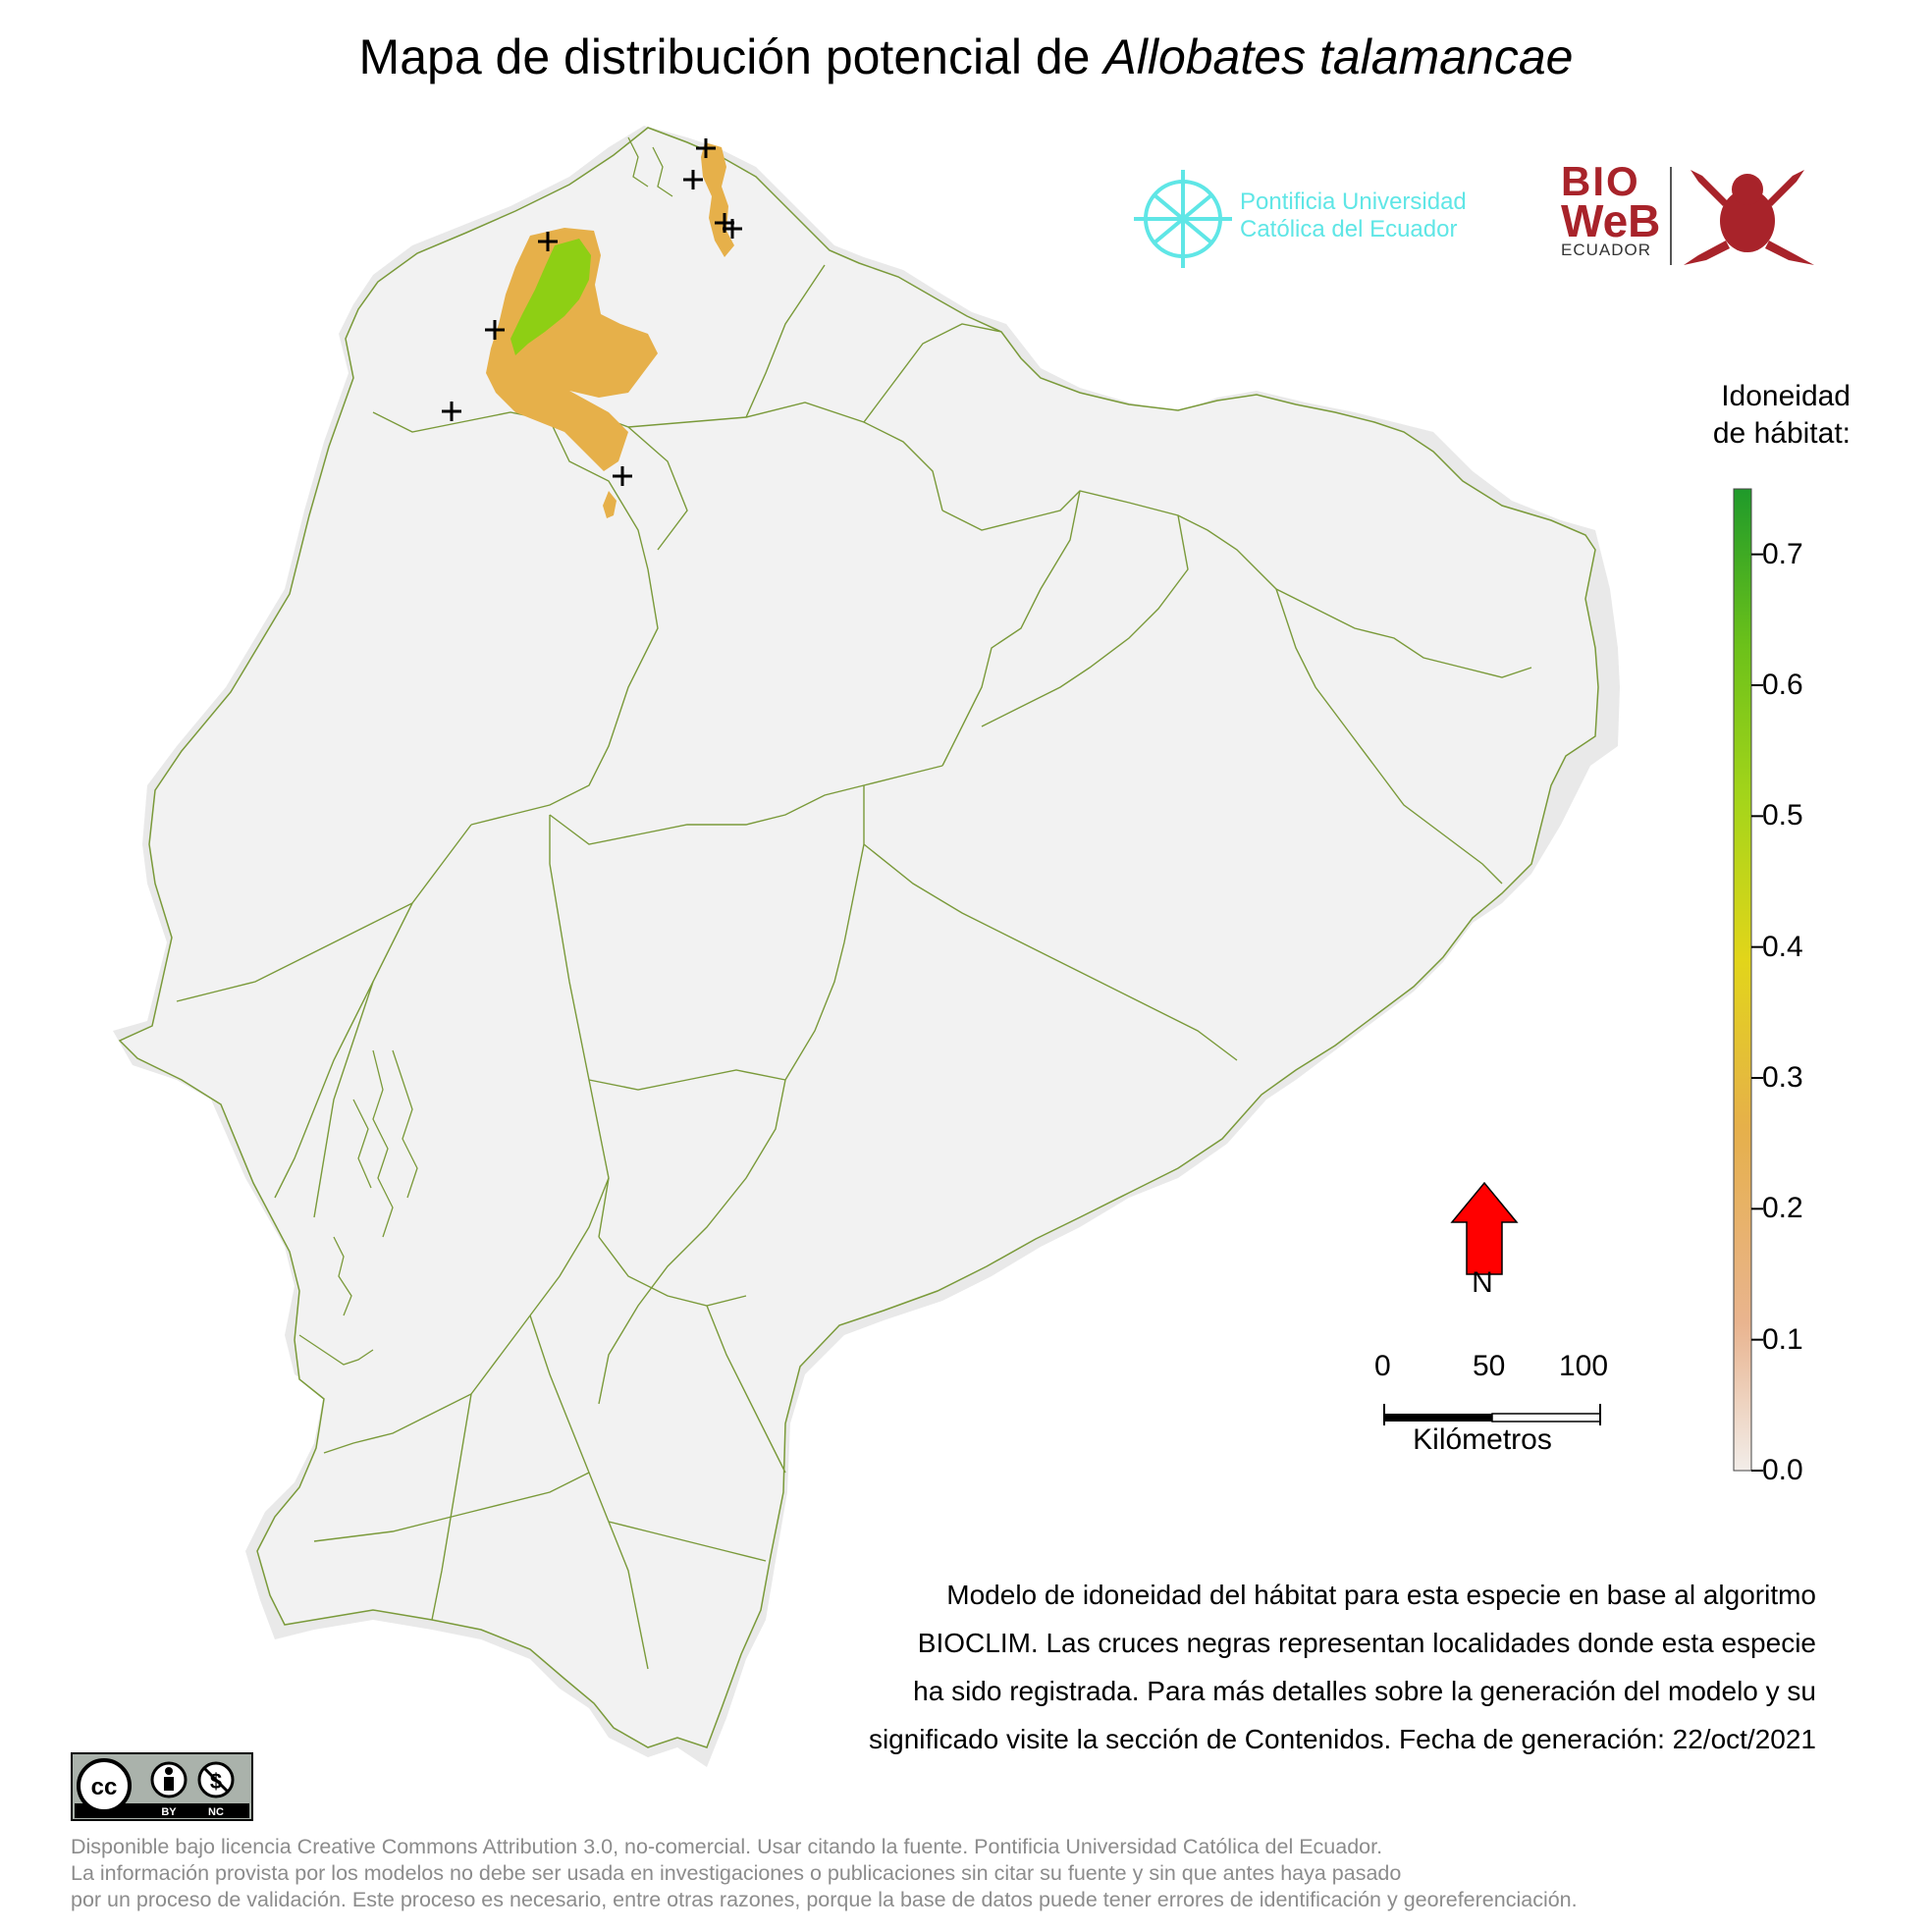 The width and height of the screenshot is (1932, 1932). I want to click on legend-tick-label: 0.4, so click(1782, 946).